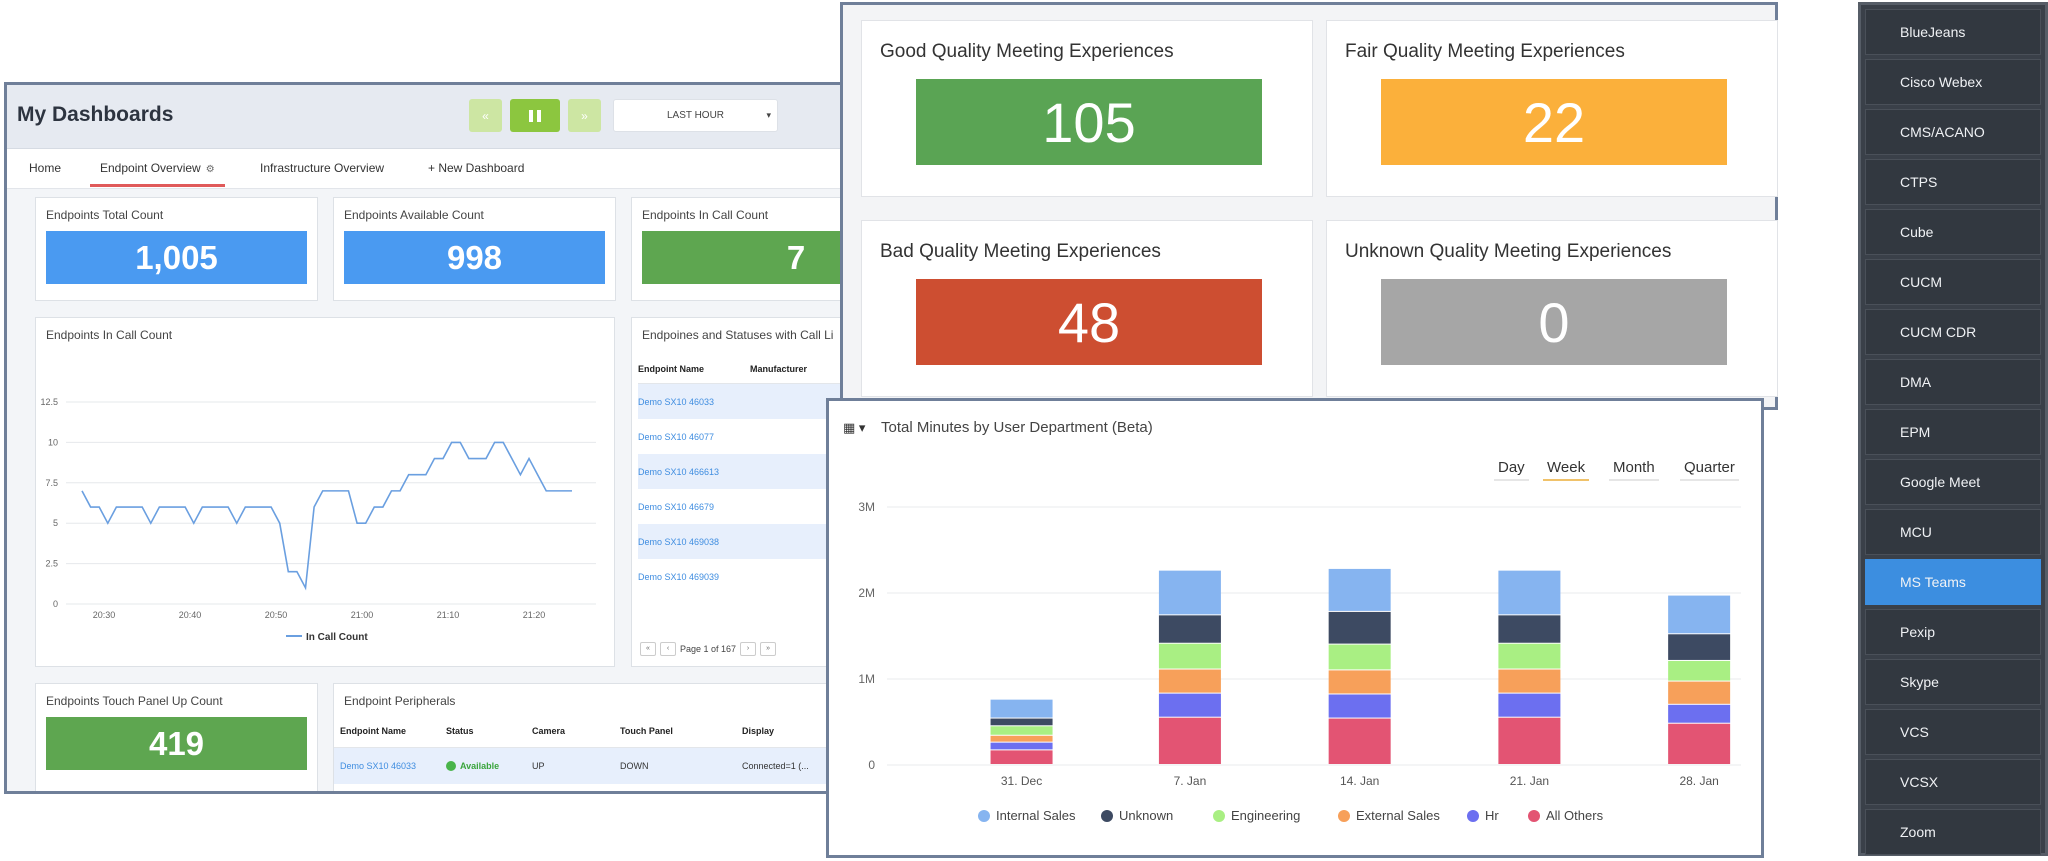 The width and height of the screenshot is (2048, 861). Describe the element at coordinates (1953, 332) in the screenshot. I see `sidebar-item-cucm-cdr: CUCM CDR` at that location.